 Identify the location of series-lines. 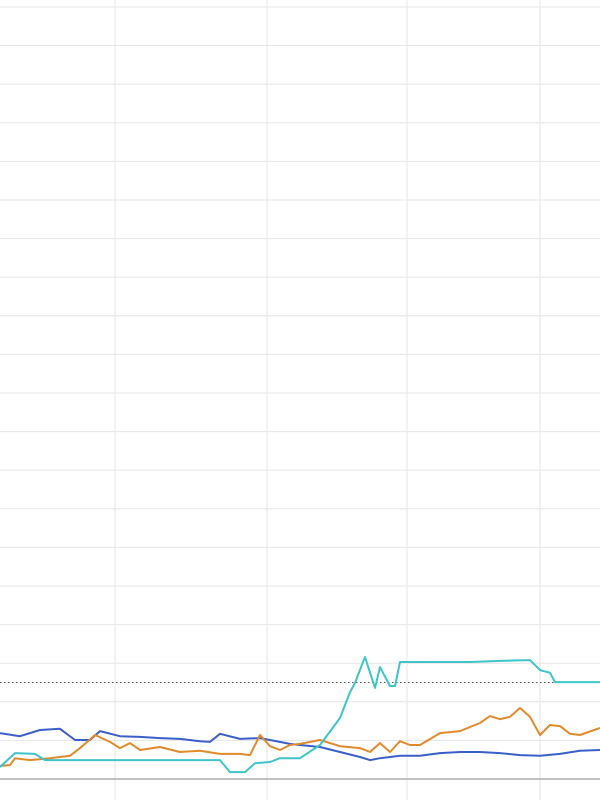
(300, 715).